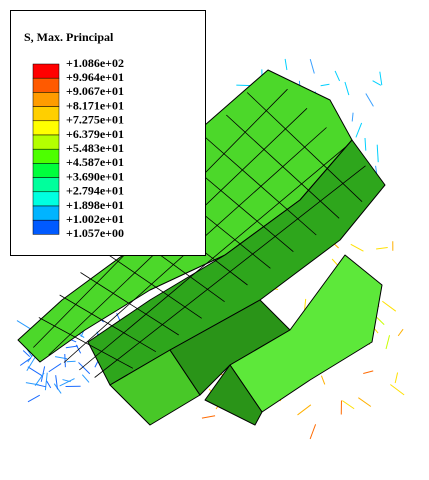 Image resolution: width=429 pixels, height=480 pixels. What do you see at coordinates (95, 176) in the screenshot?
I see `legend-label: +3.690e+01` at bounding box center [95, 176].